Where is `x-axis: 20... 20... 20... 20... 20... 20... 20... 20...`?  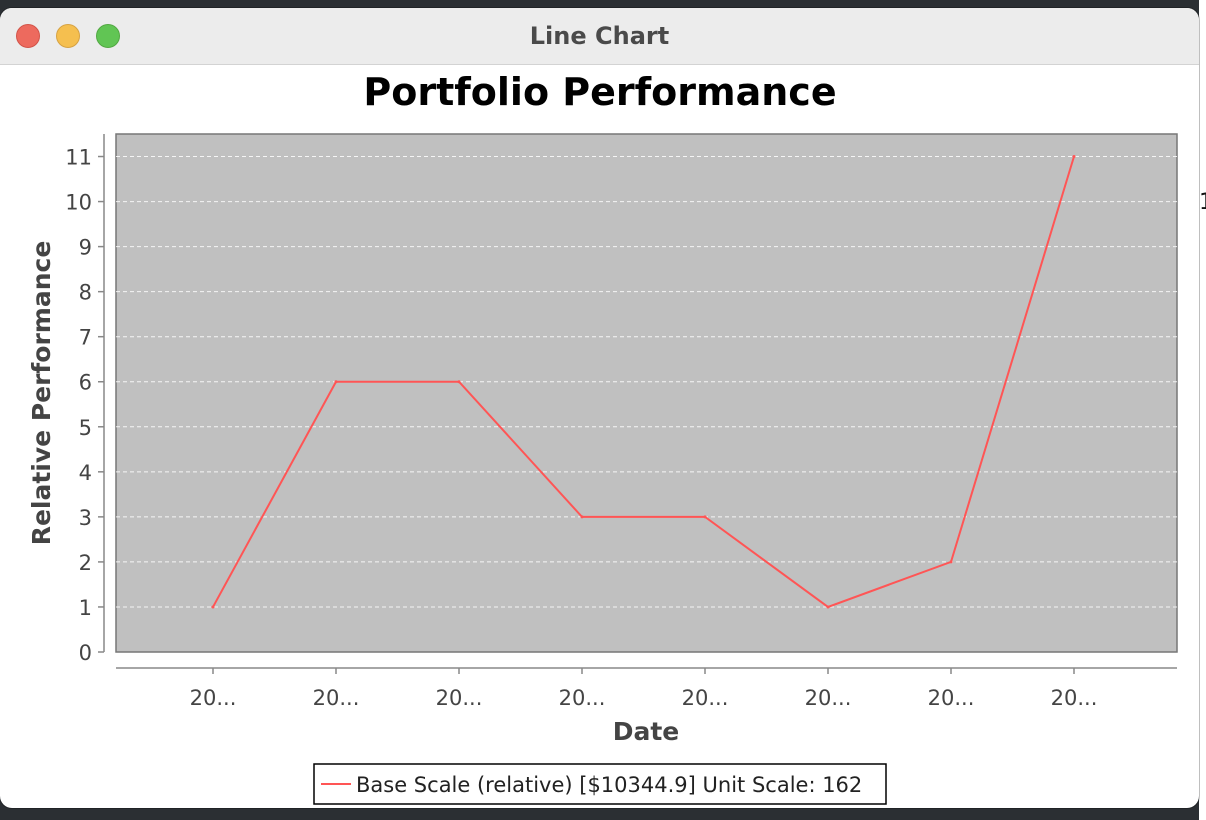 x-axis: 20... 20... 20... 20... 20... 20... 20... 20... is located at coordinates (646, 688).